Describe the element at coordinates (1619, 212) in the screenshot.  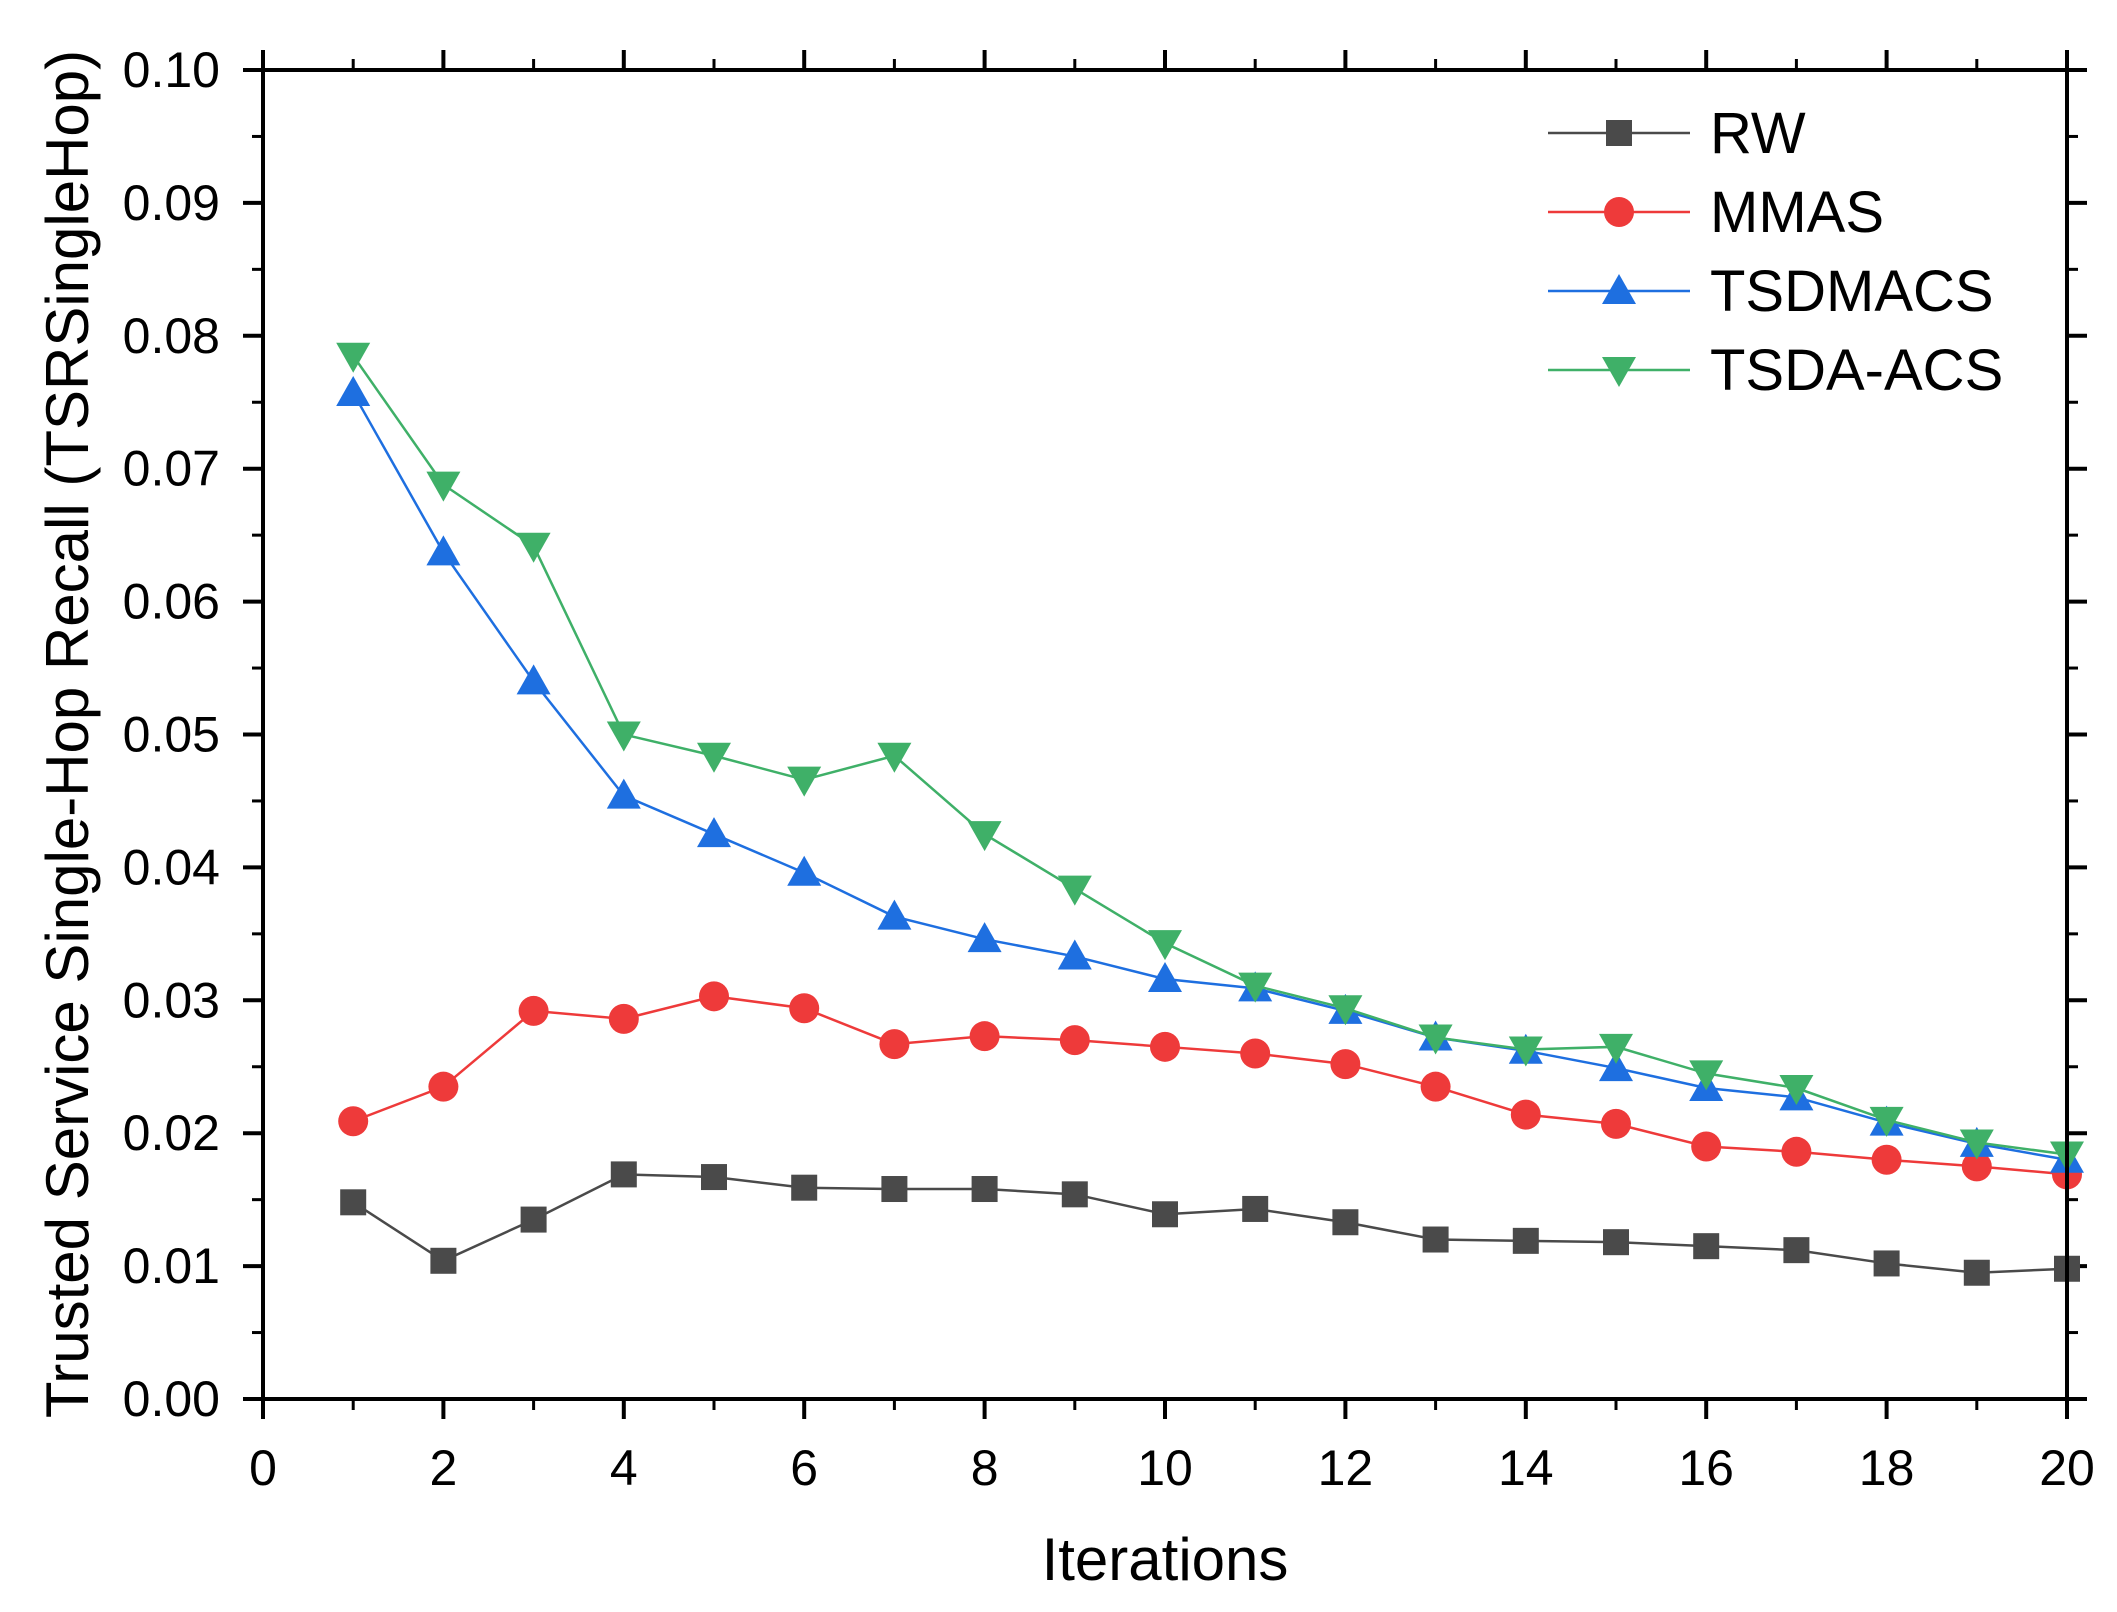
I see `legend-marker-mmas` at that location.